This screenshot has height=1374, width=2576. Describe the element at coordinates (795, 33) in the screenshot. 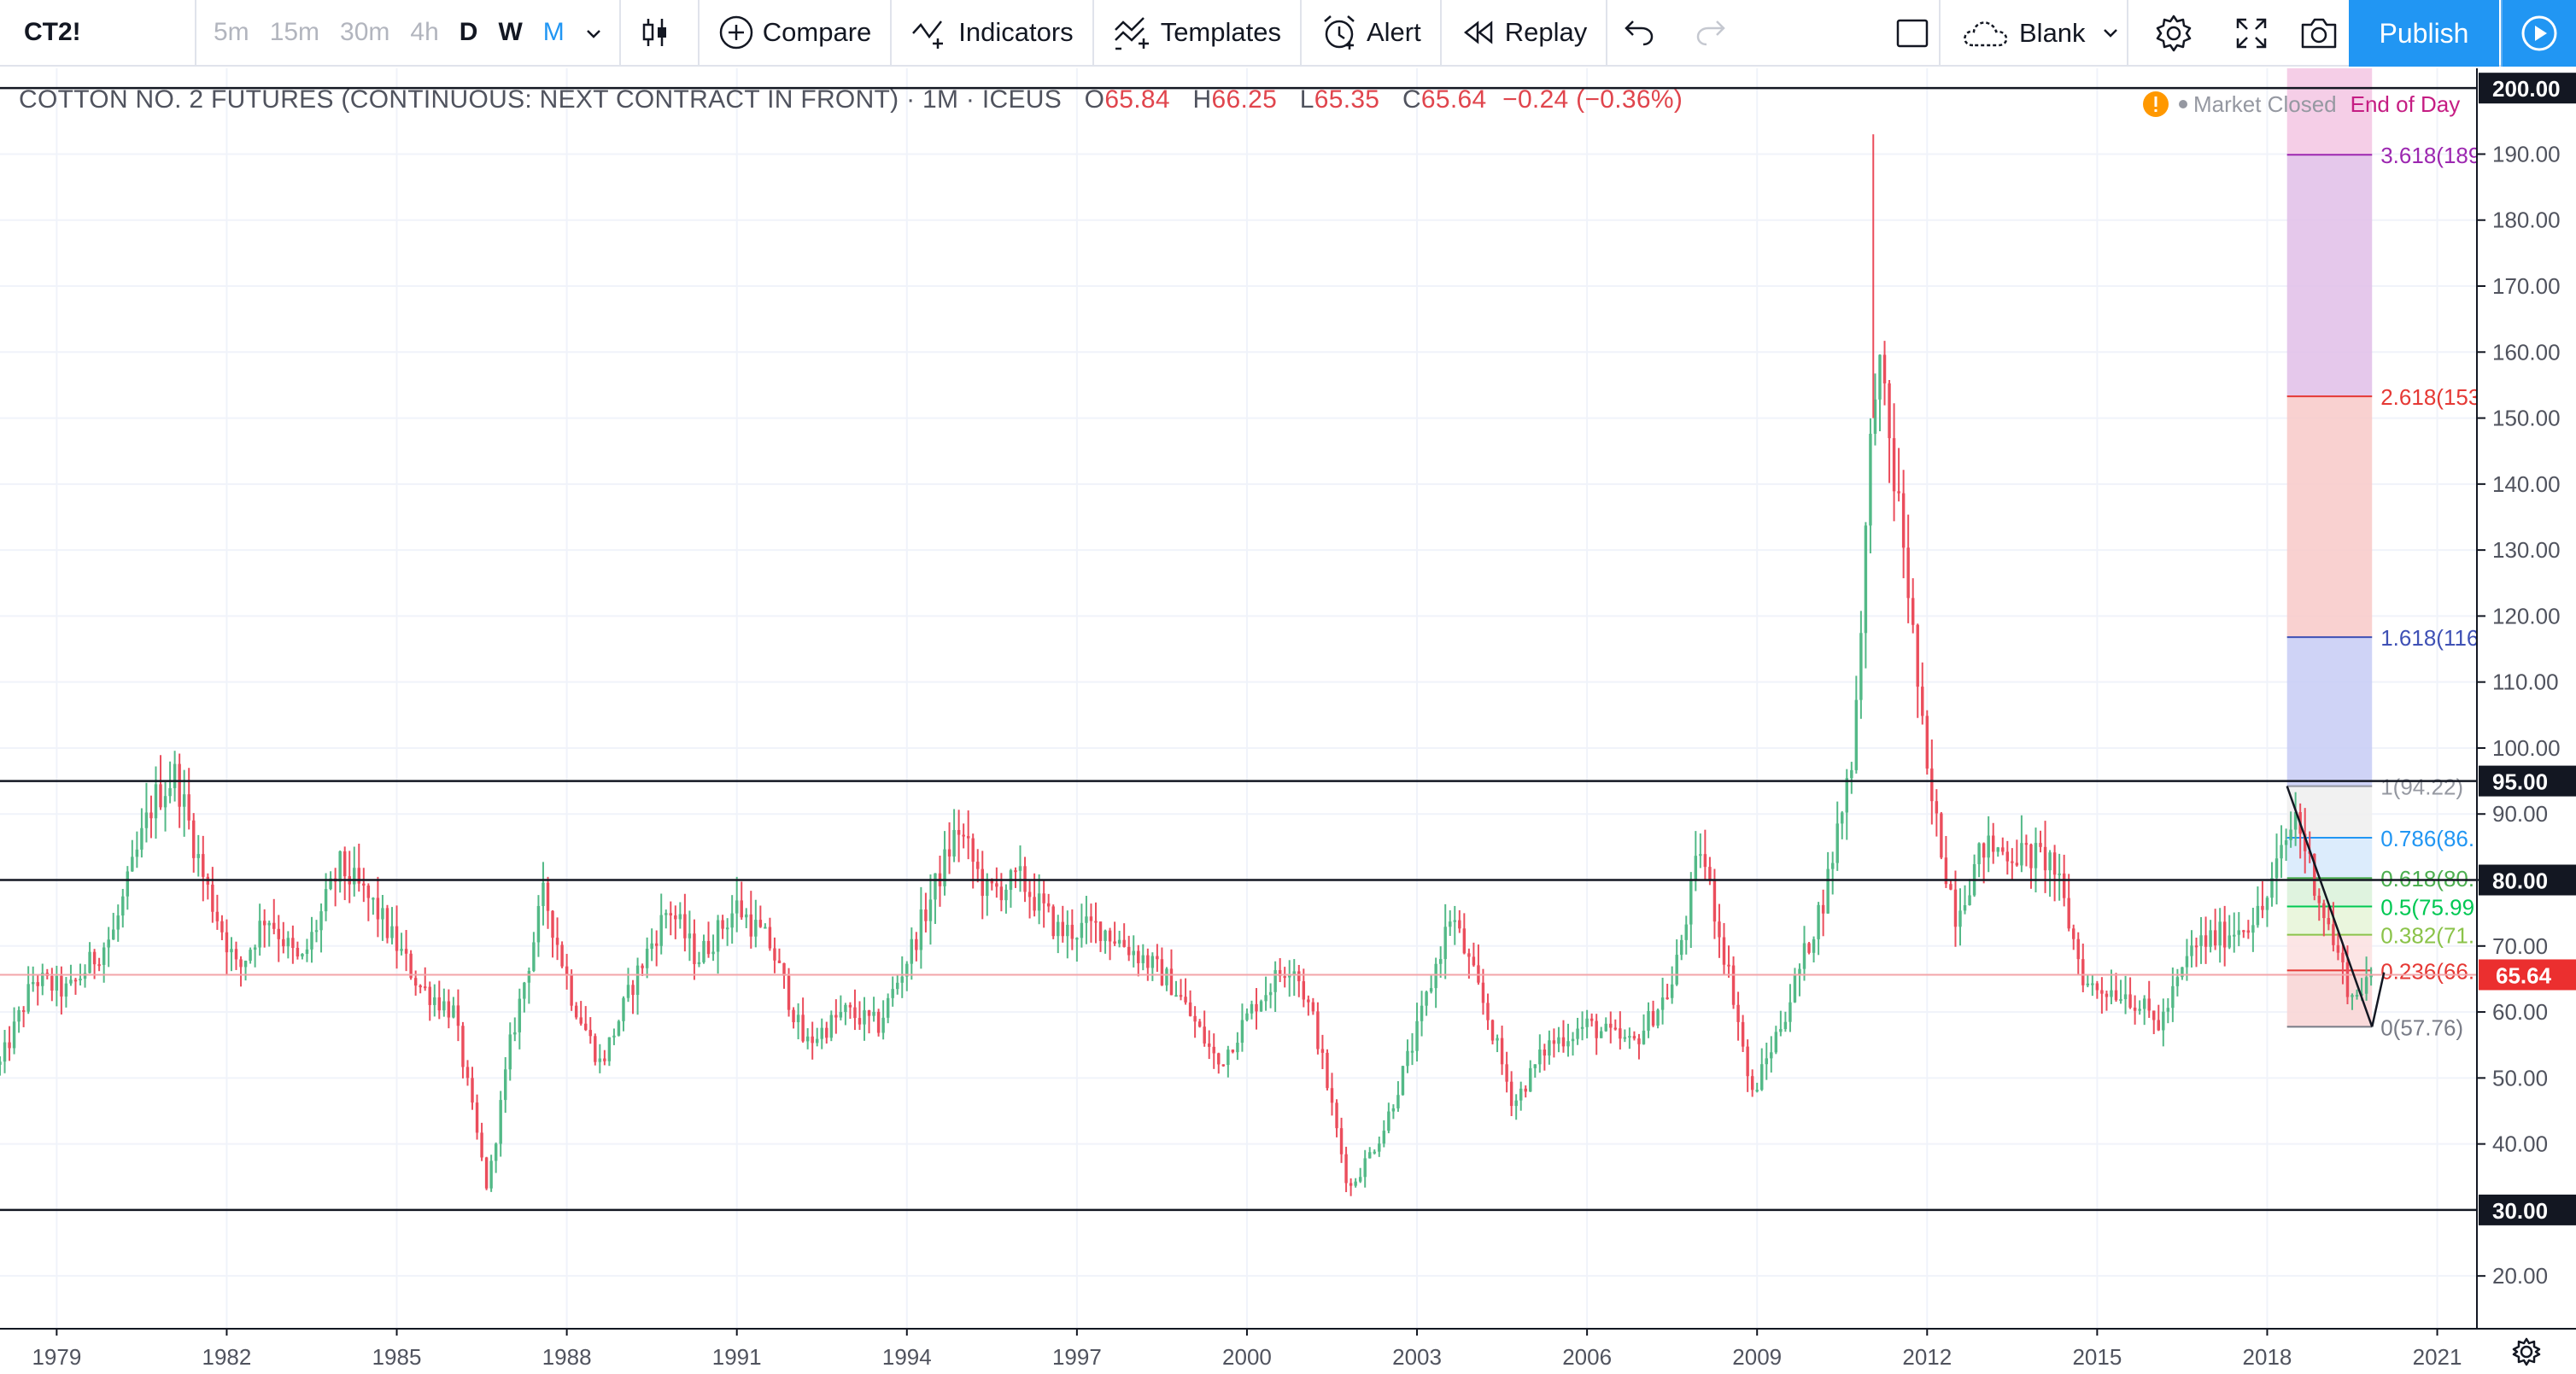

I see `compare-button: Compare` at that location.